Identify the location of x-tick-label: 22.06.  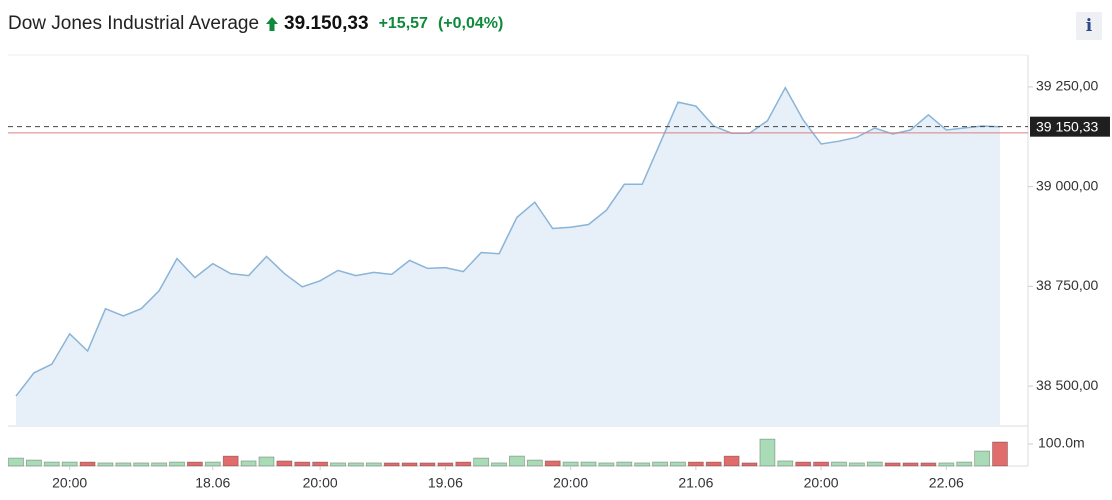
(946, 483).